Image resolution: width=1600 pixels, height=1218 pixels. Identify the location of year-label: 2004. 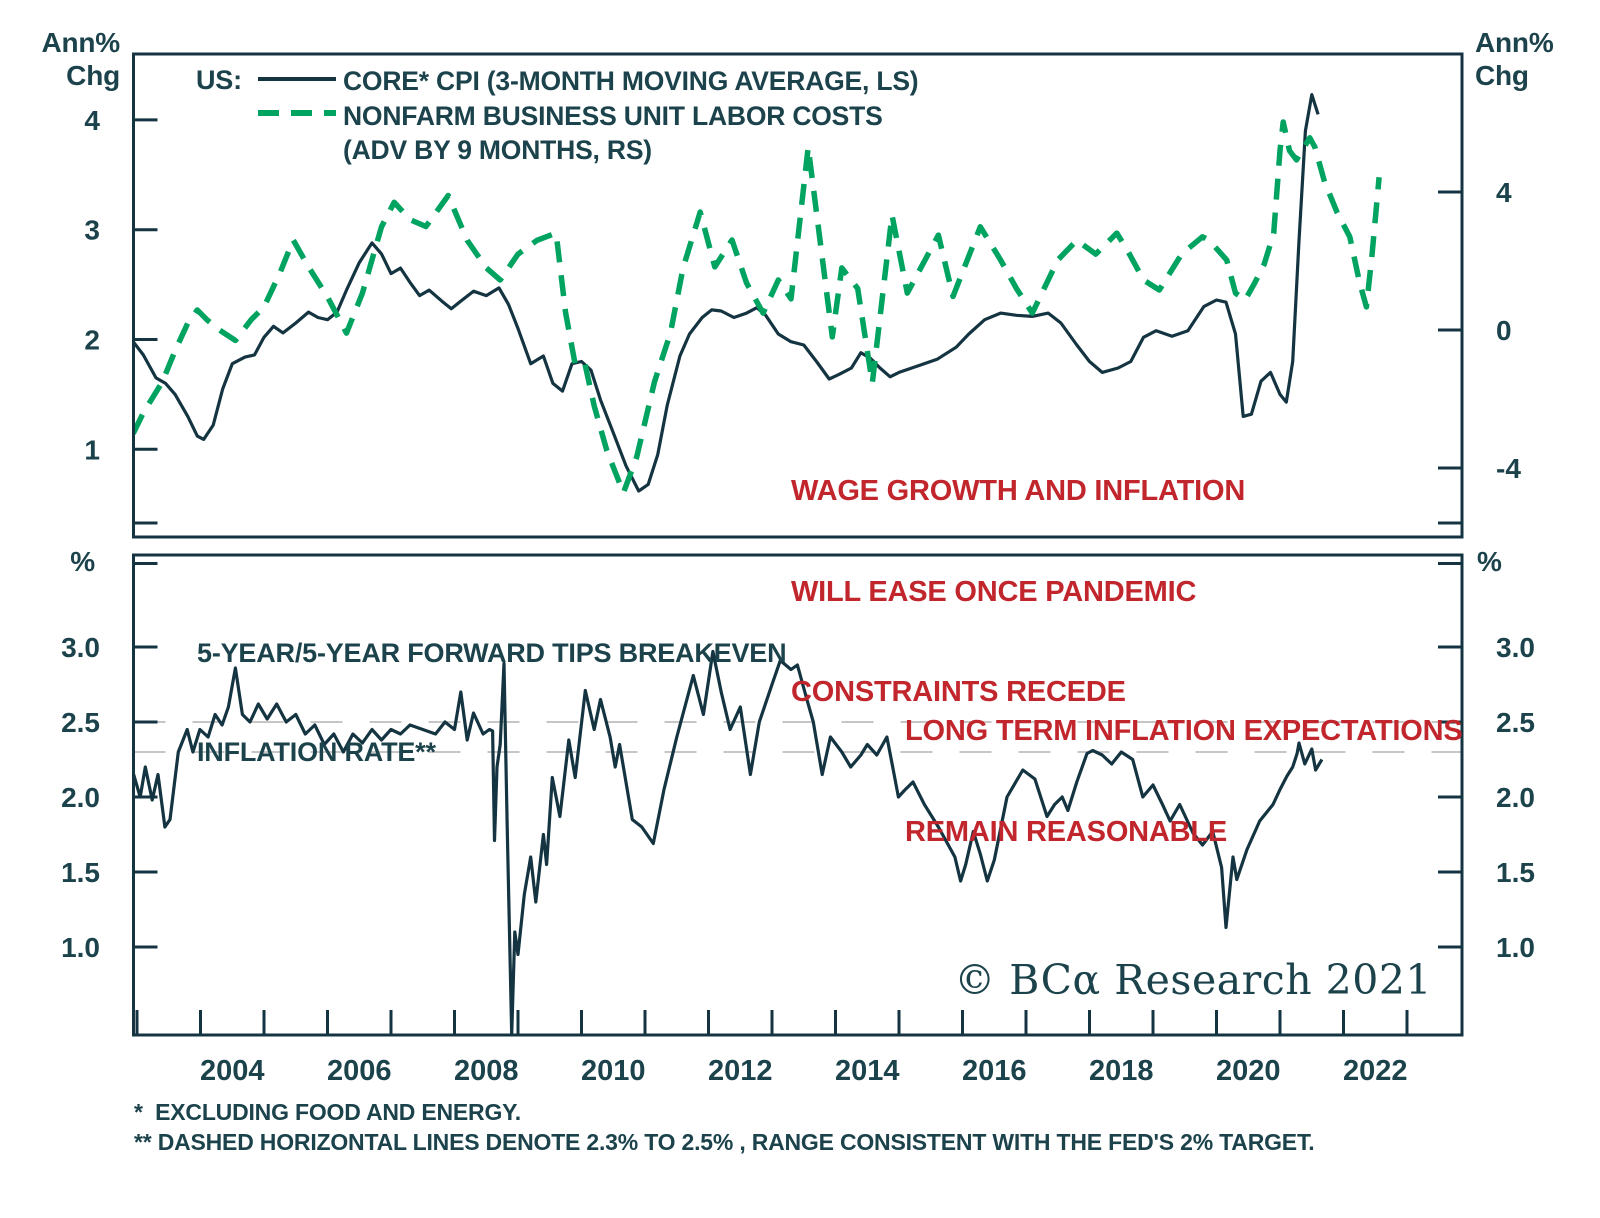
(232, 1071).